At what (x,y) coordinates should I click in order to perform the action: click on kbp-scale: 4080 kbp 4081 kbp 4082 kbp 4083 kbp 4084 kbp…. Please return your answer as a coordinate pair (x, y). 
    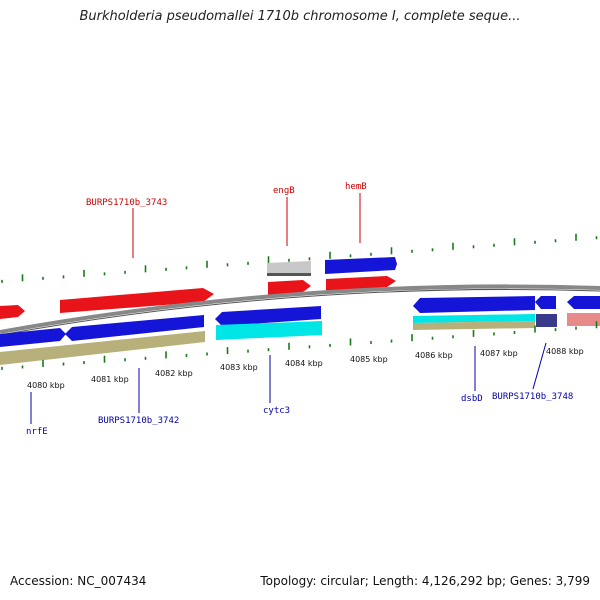
    Looking at the image, I should click on (305, 368).